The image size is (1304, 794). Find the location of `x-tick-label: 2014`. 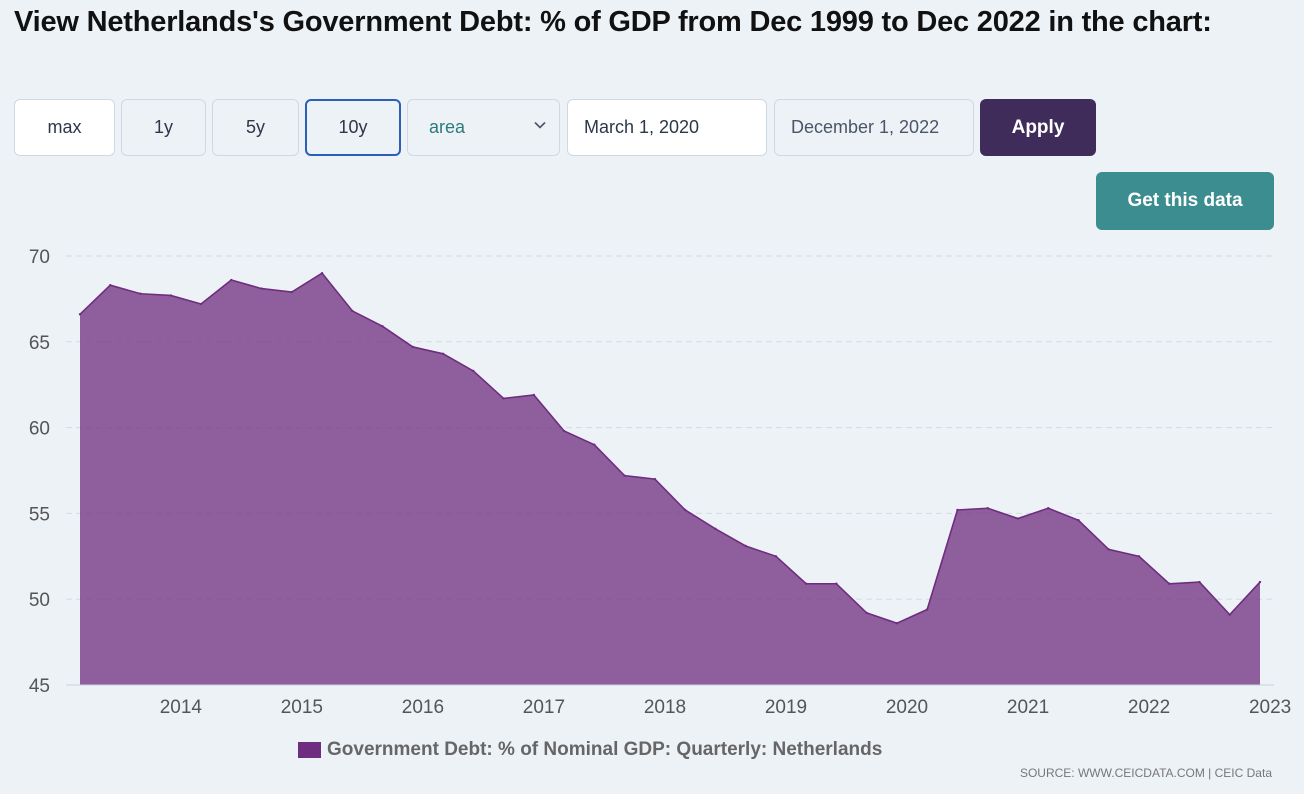

x-tick-label: 2014 is located at coordinates (181, 707).